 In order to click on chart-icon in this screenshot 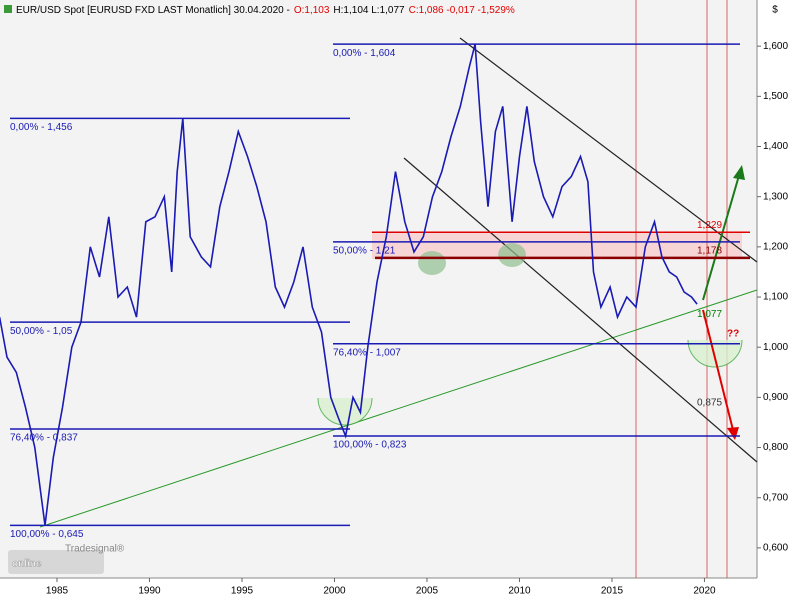, I will do `click(8, 9)`.